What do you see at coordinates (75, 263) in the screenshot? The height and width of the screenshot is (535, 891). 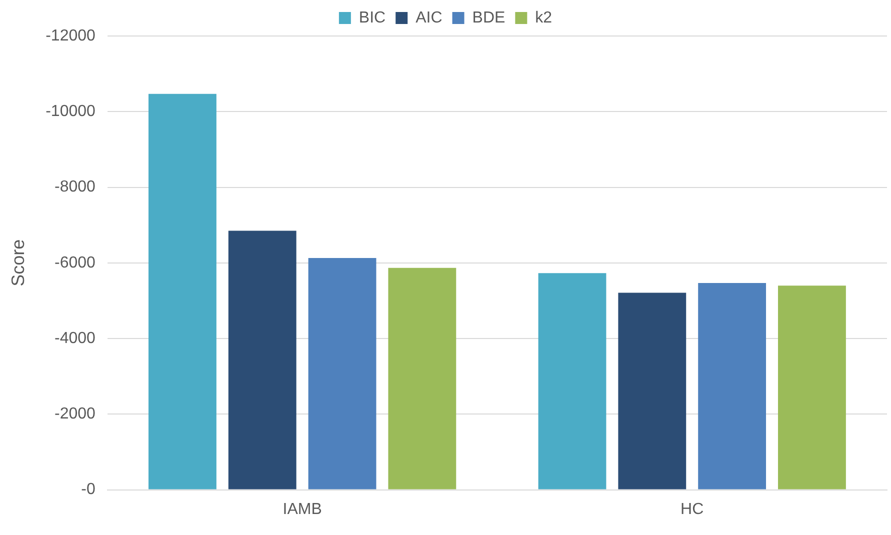 I see `y-tick-label: -6000` at bounding box center [75, 263].